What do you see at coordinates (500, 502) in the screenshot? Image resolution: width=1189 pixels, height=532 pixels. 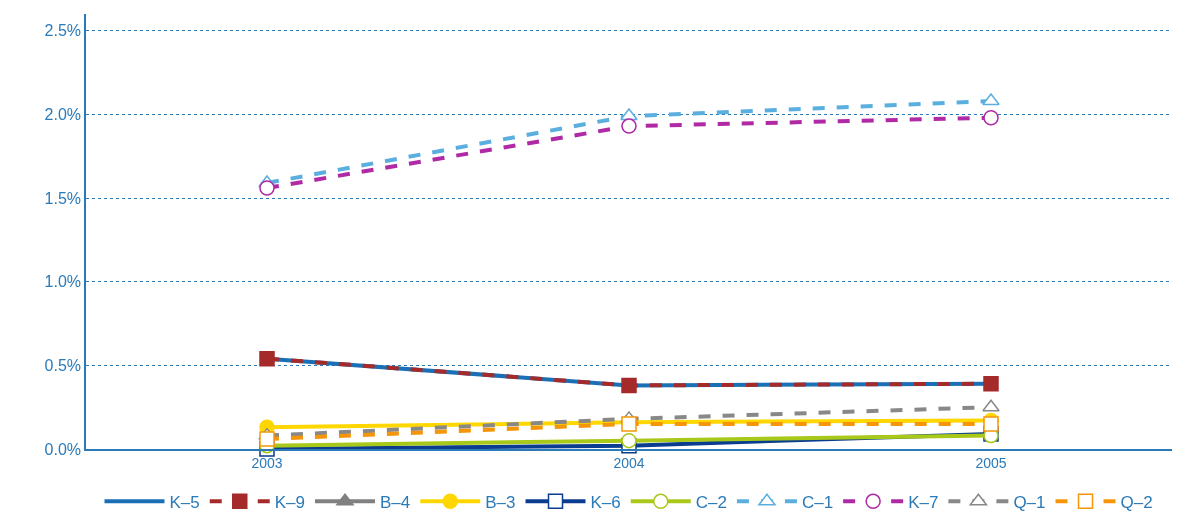 I see `legend-label: B–3` at bounding box center [500, 502].